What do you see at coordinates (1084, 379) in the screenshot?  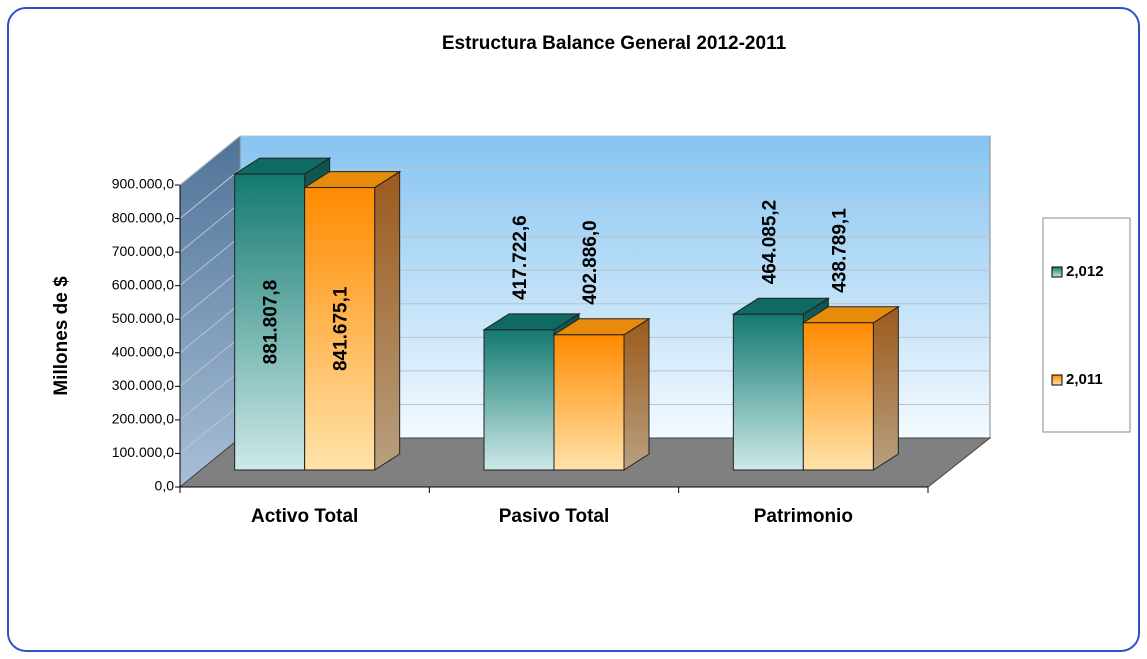 I see `legend-label: 2,011` at bounding box center [1084, 379].